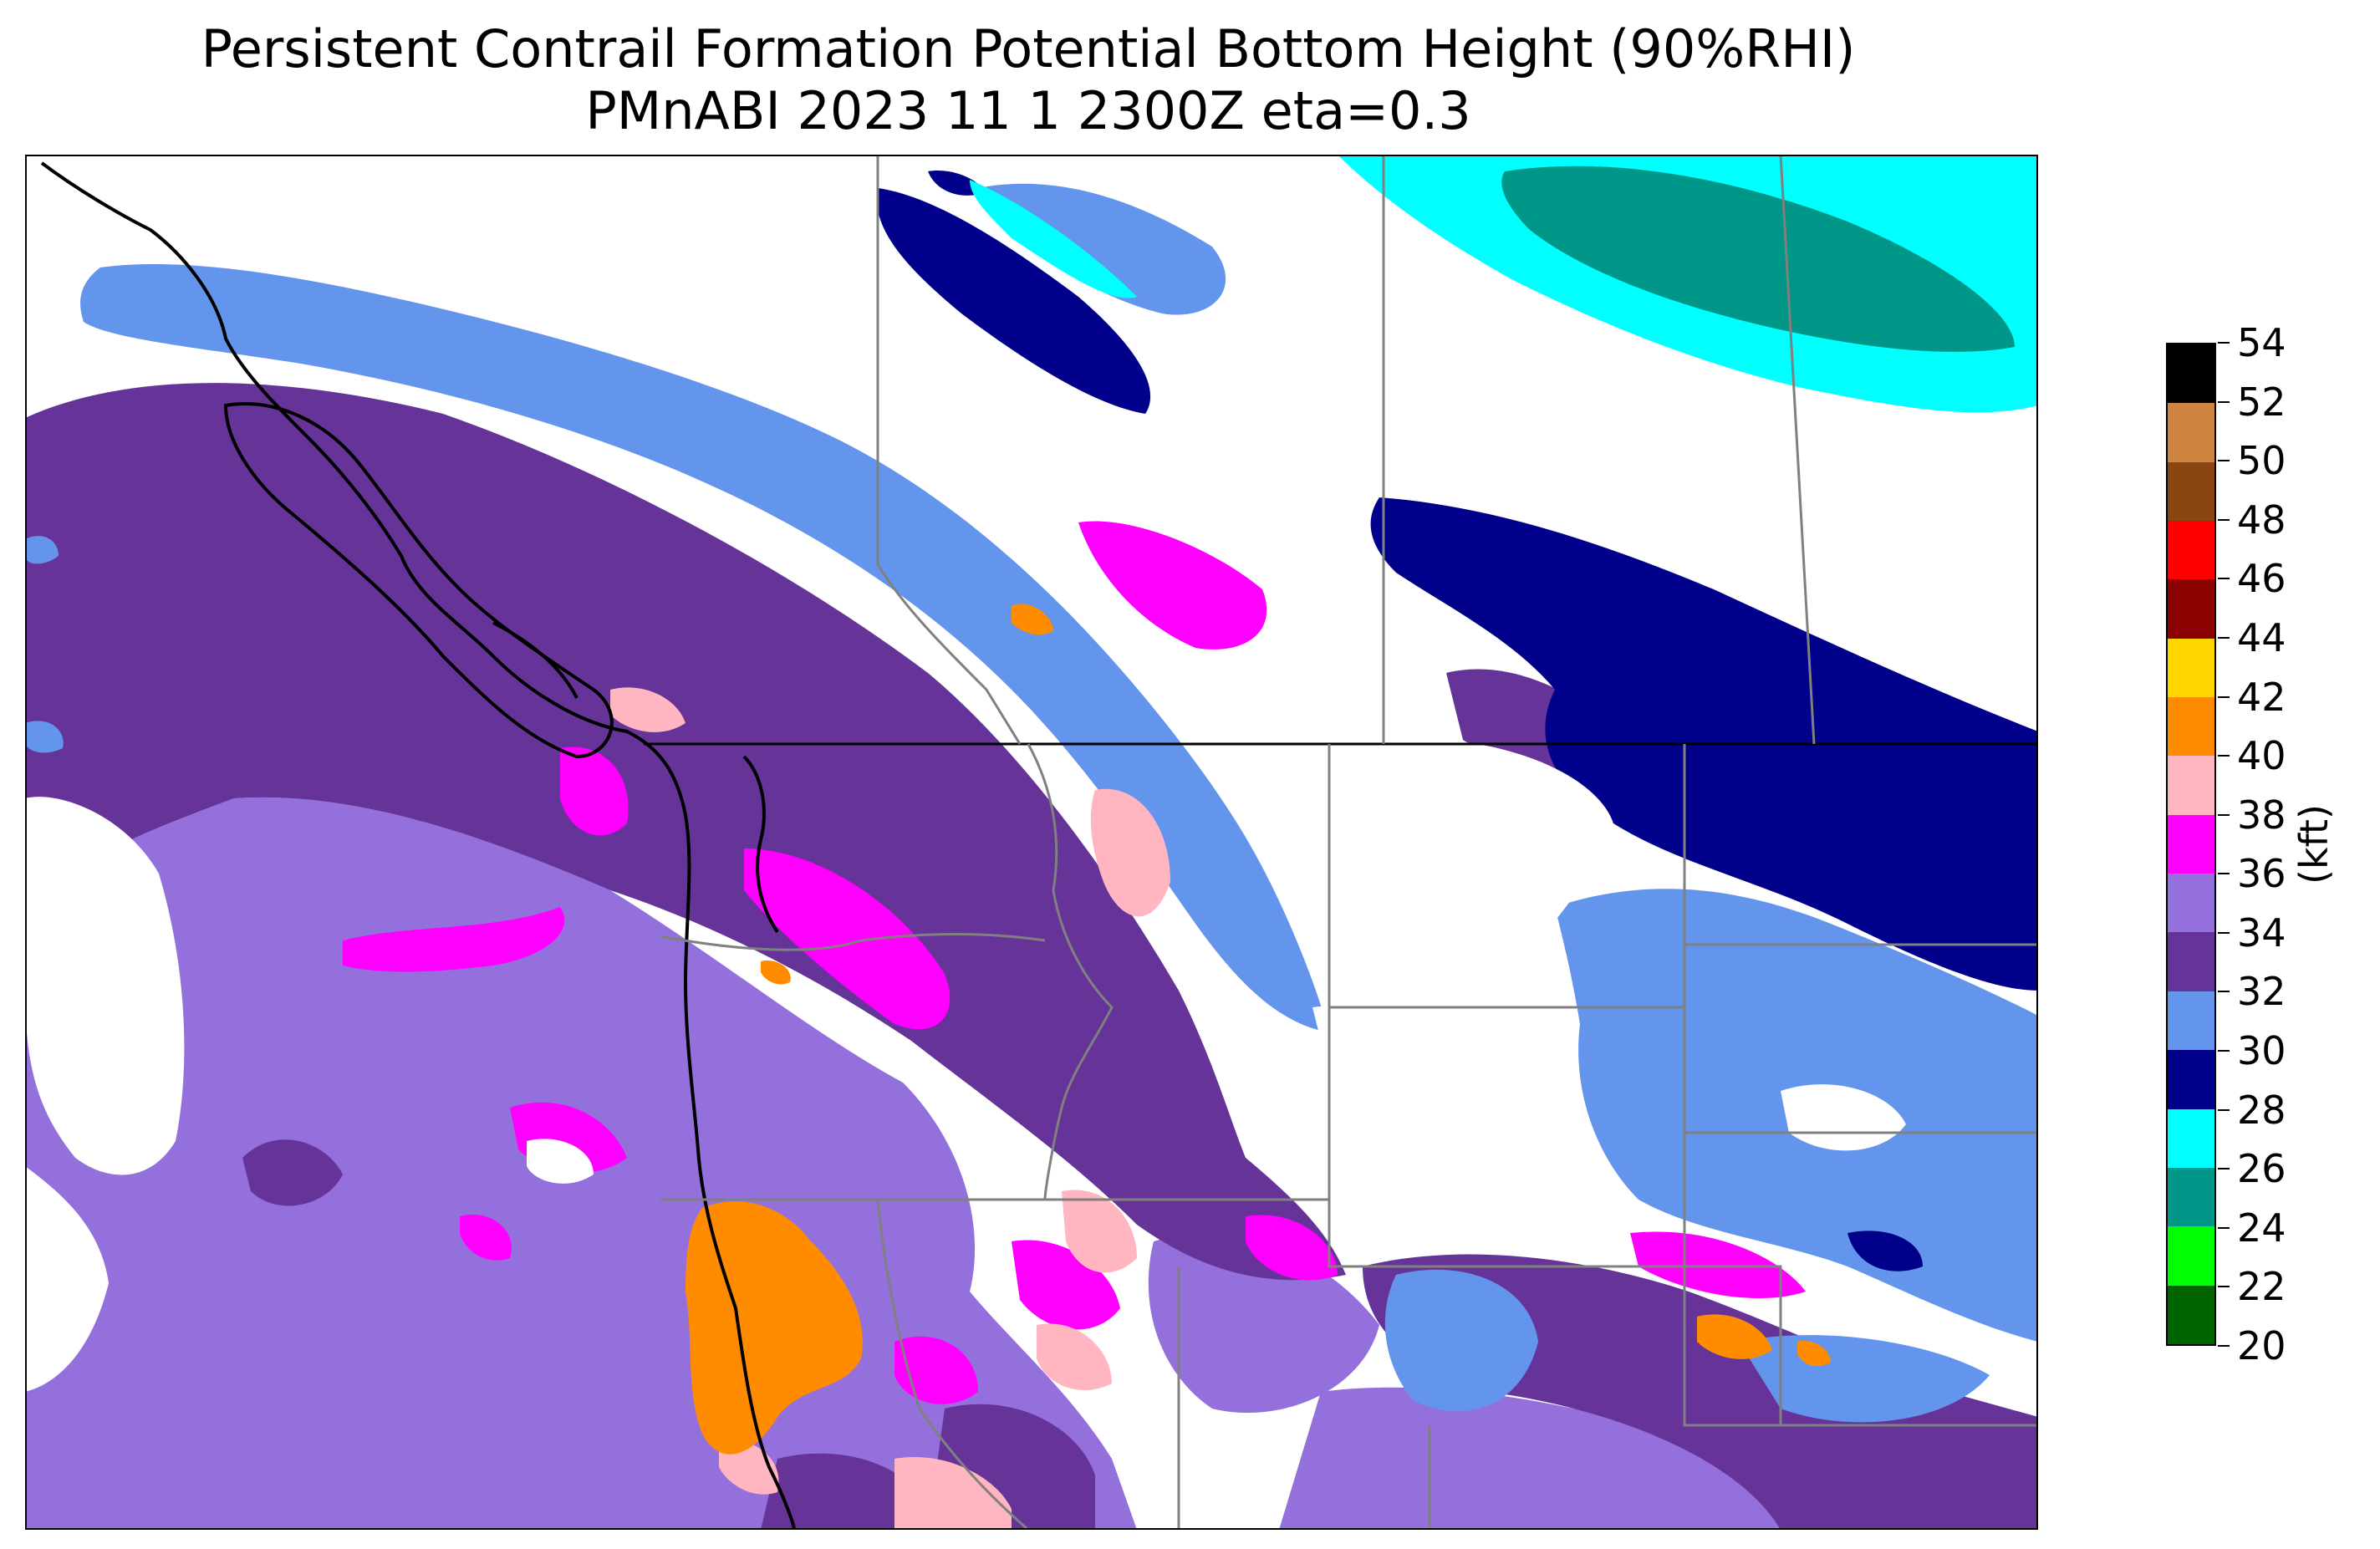  Describe the element at coordinates (2261, 874) in the screenshot. I see `colorbar-tick-label: 36` at that location.